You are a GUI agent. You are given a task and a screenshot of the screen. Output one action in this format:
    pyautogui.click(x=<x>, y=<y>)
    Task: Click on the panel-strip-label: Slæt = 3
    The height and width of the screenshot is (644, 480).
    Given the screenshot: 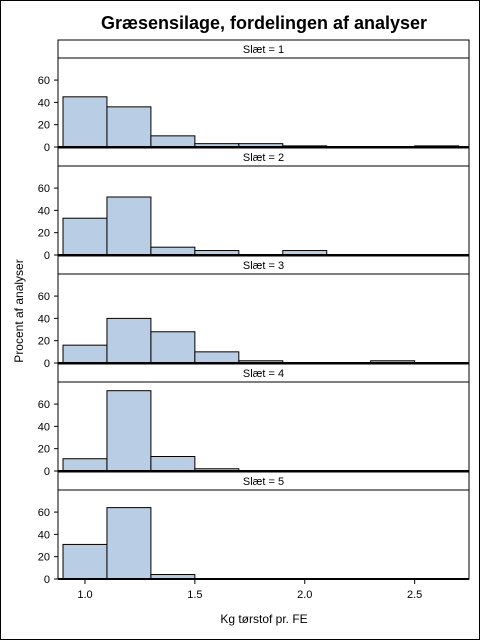 What is the action you would take?
    pyautogui.click(x=263, y=266)
    